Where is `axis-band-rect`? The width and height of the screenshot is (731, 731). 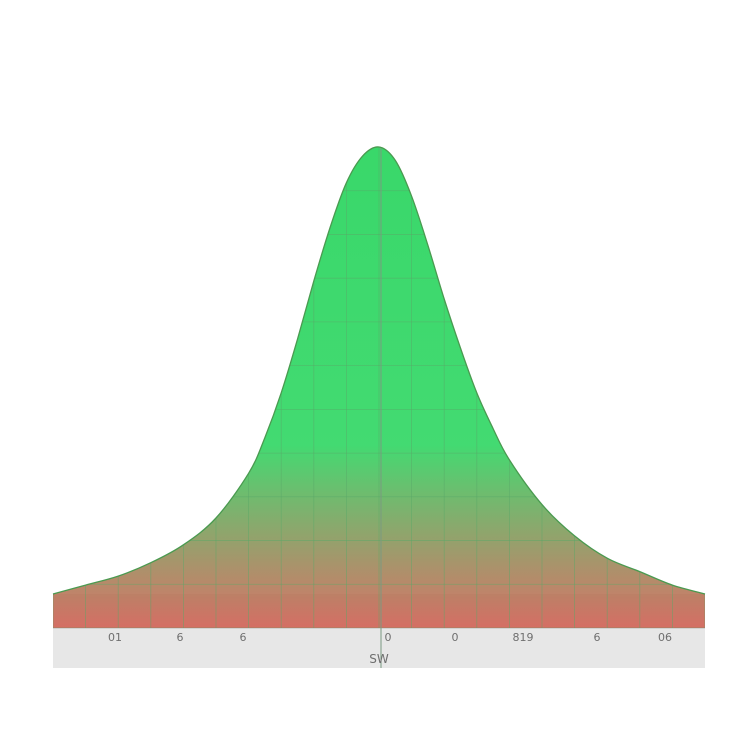
axis-band-rect is located at coordinates (379, 648).